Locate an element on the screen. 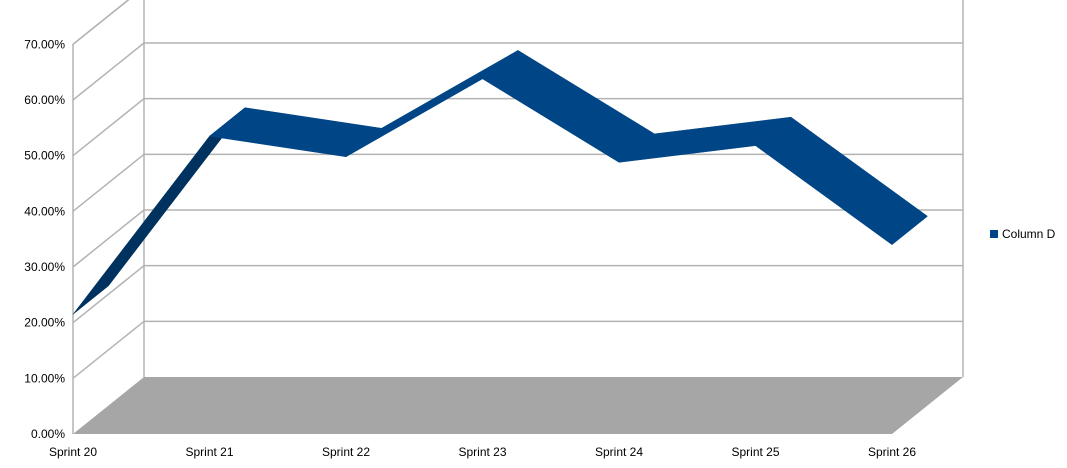 This screenshot has height=468, width=1067. floor-plane is located at coordinates (518, 405).